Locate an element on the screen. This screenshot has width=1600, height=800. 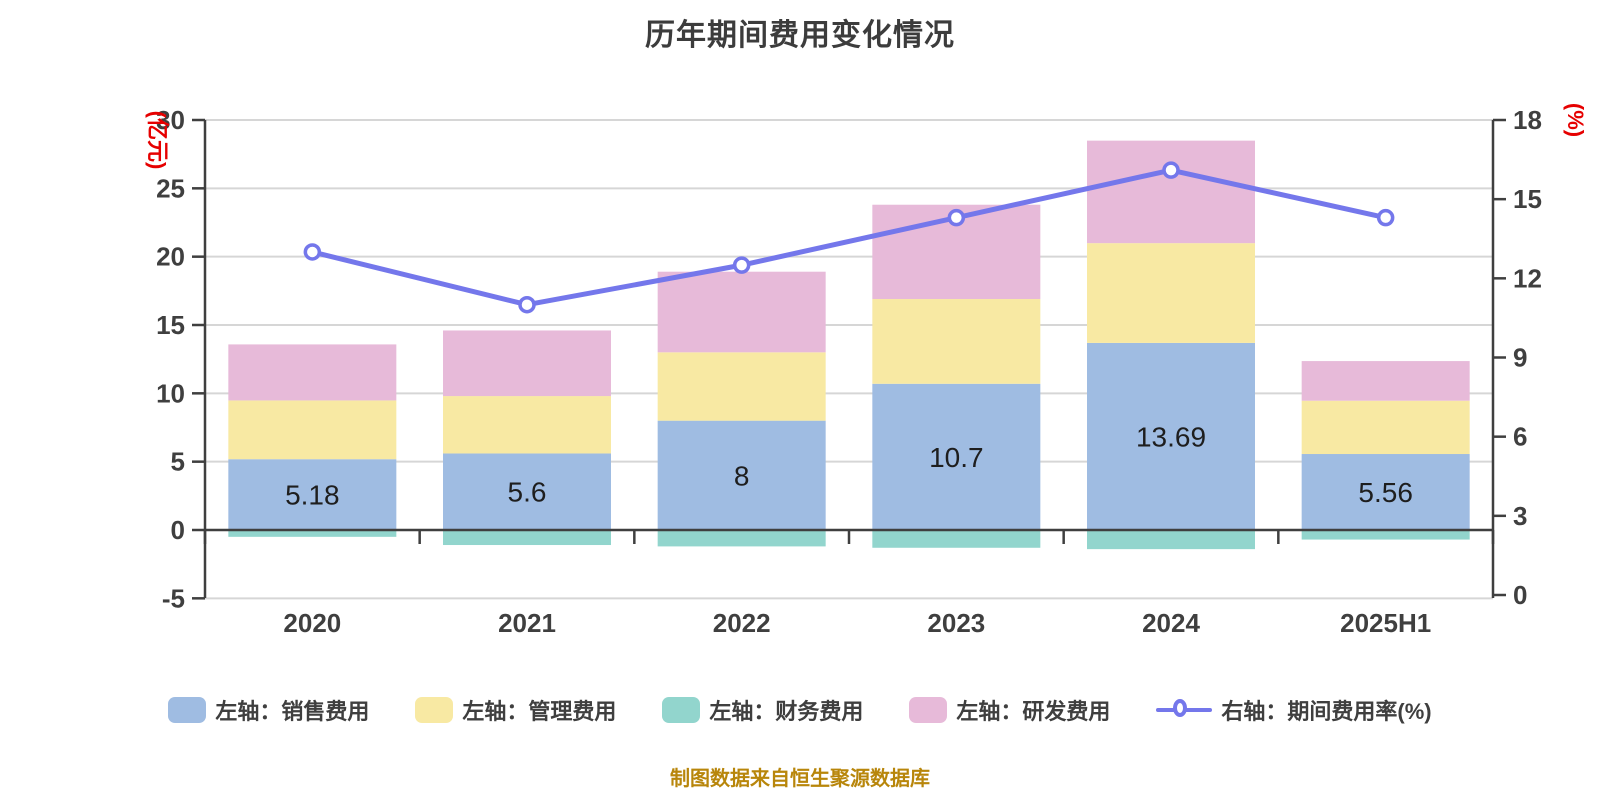
data-source-note: 制图数据来自恒生聚源数据库 is located at coordinates (800, 779).